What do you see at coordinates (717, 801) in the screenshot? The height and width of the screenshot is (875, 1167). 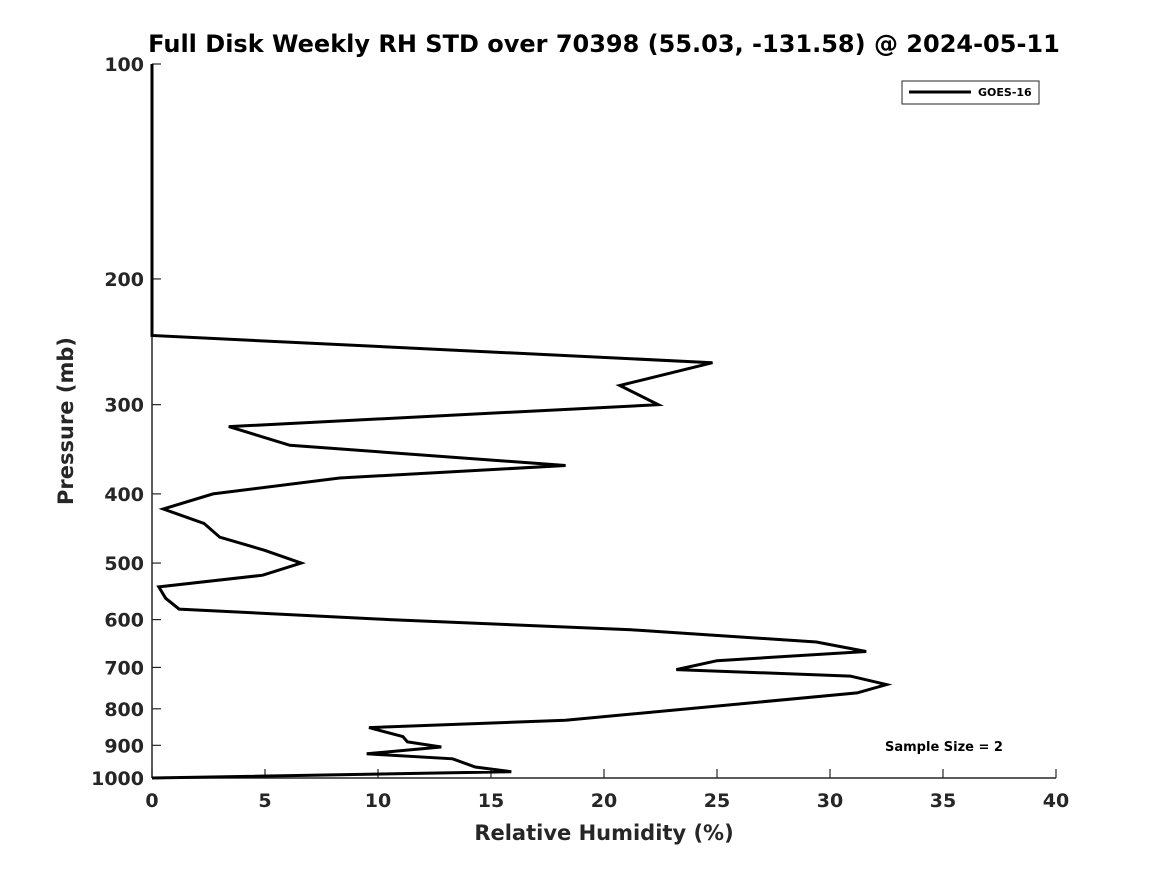 I see `x-tick-label: 25` at bounding box center [717, 801].